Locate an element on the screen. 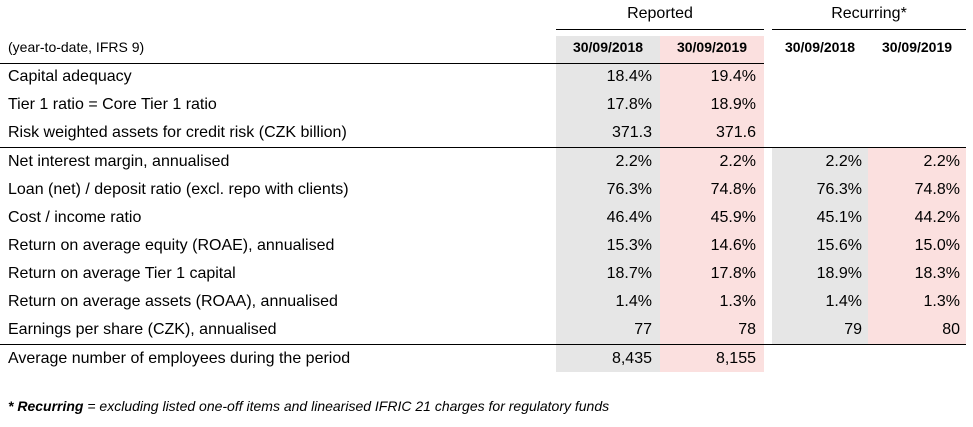 The image size is (973, 427). recurring-group-title: Recurring* is located at coordinates (869, 13).